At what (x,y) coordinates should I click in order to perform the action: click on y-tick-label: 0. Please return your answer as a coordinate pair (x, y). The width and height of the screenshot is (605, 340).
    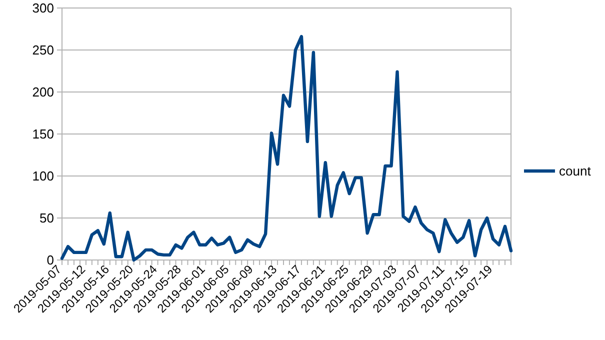
    Looking at the image, I should click on (50, 260).